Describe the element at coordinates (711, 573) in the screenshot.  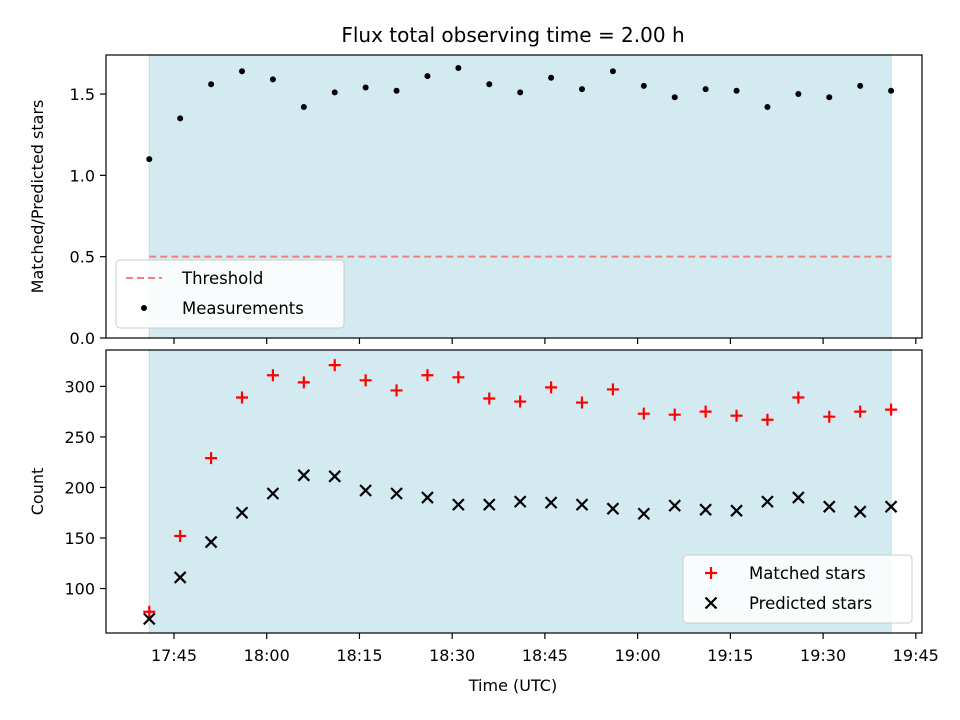
I see `legend-plus-swatch` at that location.